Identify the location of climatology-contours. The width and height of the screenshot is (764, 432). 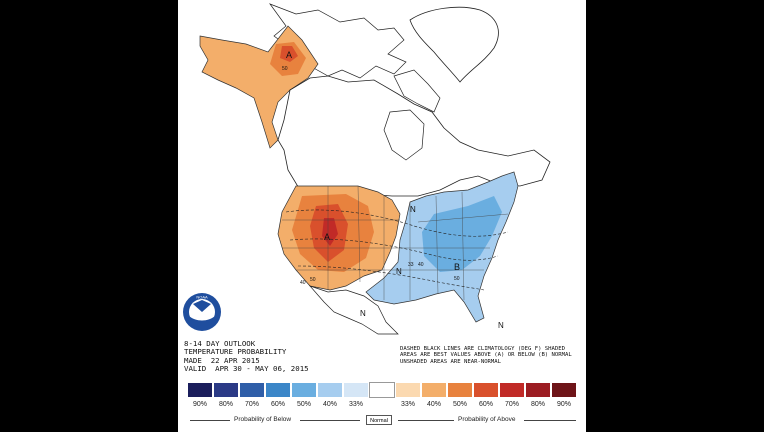
(397, 250).